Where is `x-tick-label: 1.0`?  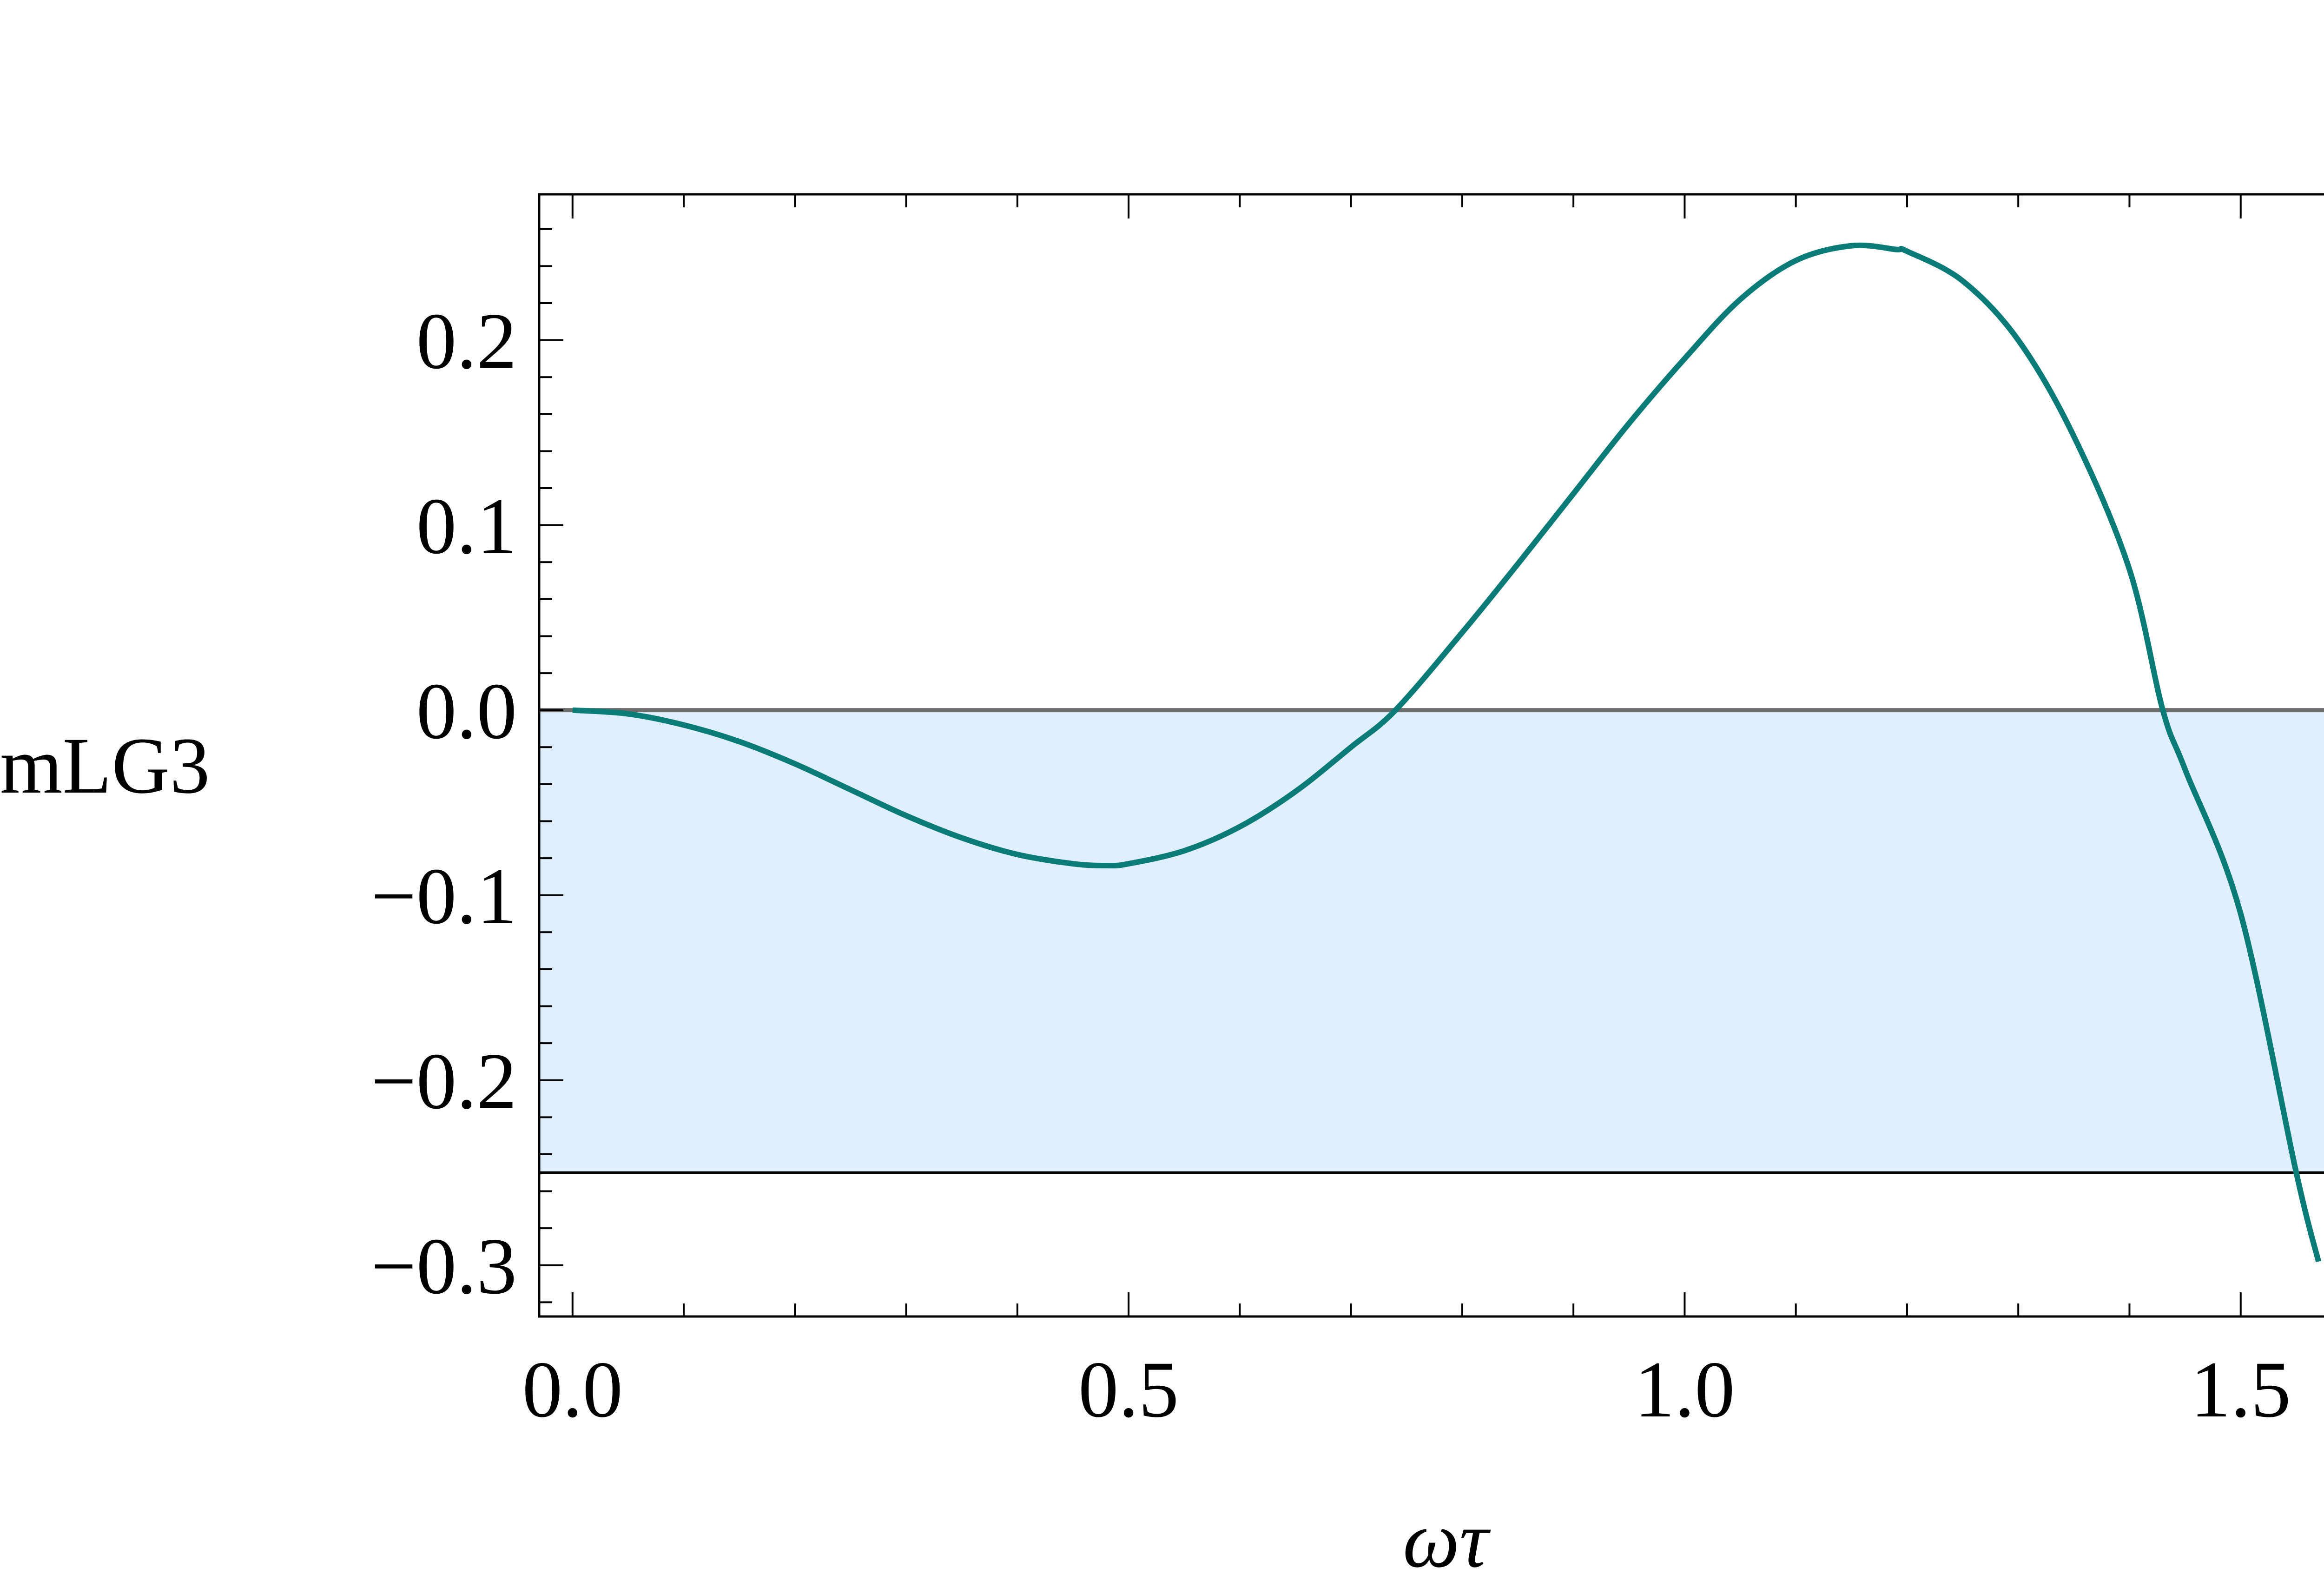 x-tick-label: 1.0 is located at coordinates (1684, 1390).